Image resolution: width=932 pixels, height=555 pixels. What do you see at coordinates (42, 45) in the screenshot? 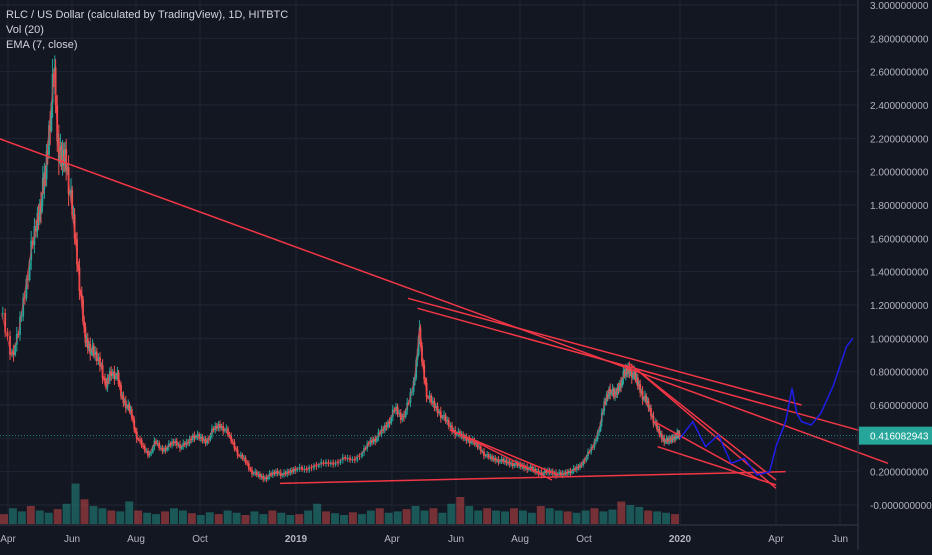
I see `ema-indicator-label: EMA (7, close)` at bounding box center [42, 45].